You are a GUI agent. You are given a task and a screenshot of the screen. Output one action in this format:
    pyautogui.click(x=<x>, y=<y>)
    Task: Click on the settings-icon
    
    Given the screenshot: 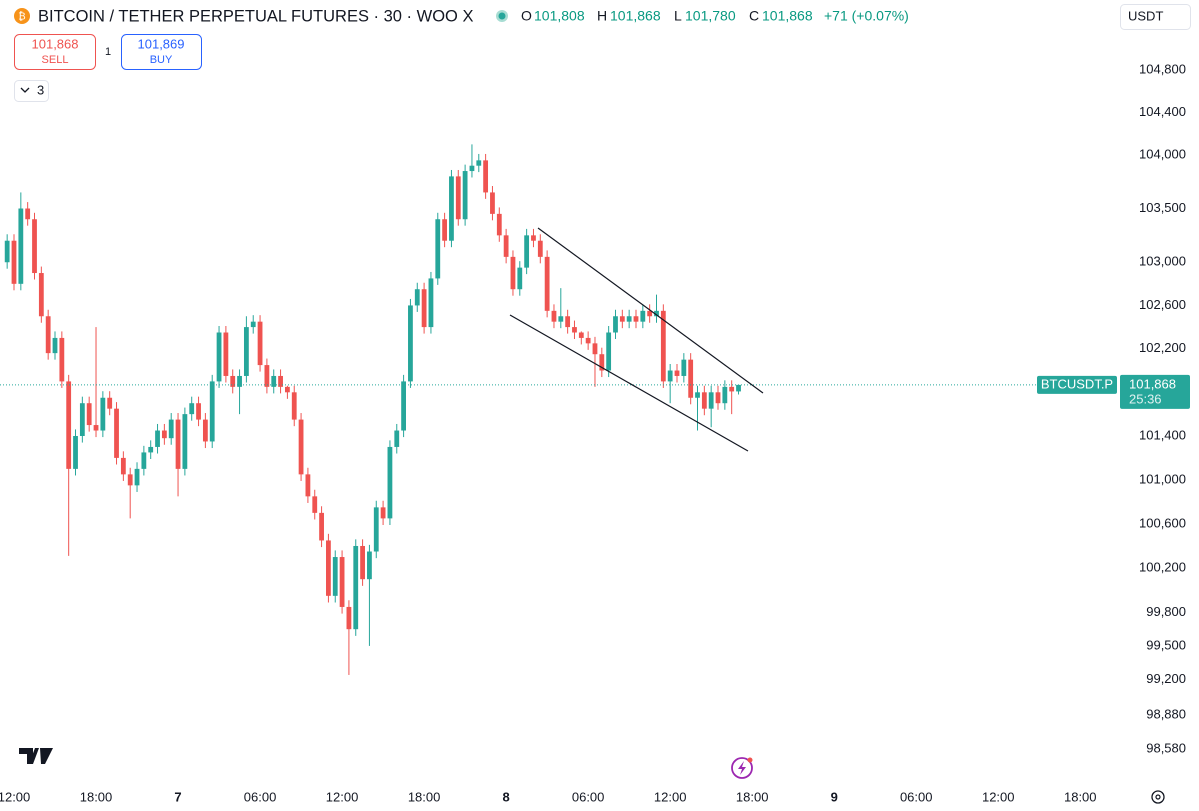 What is the action you would take?
    pyautogui.click(x=1158, y=797)
    